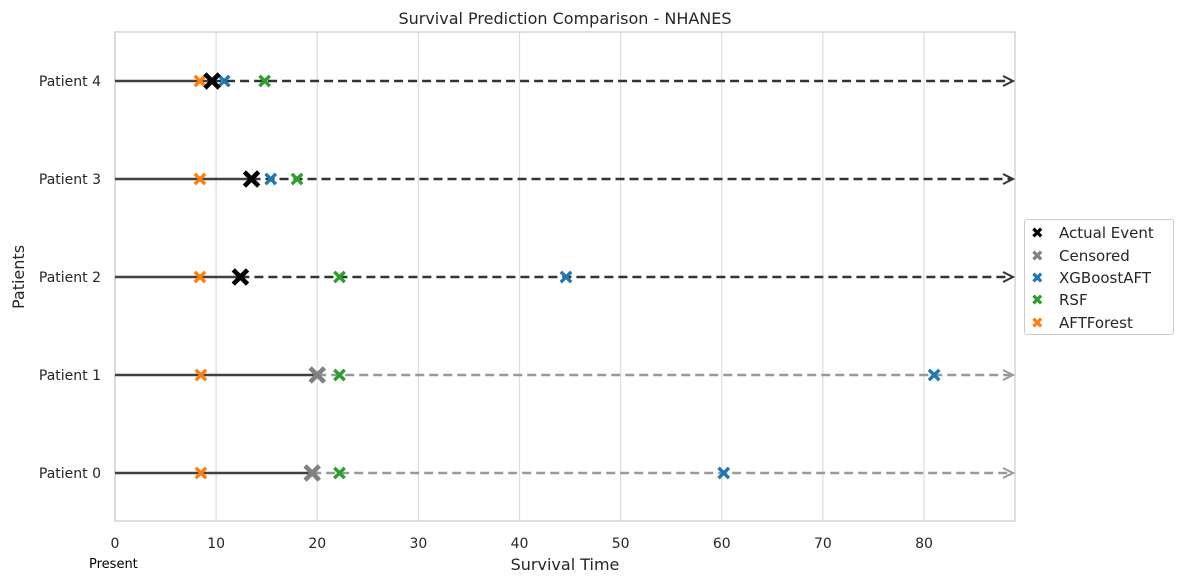 This screenshot has width=1184, height=584. I want to click on x-tick-label: 70, so click(823, 544).